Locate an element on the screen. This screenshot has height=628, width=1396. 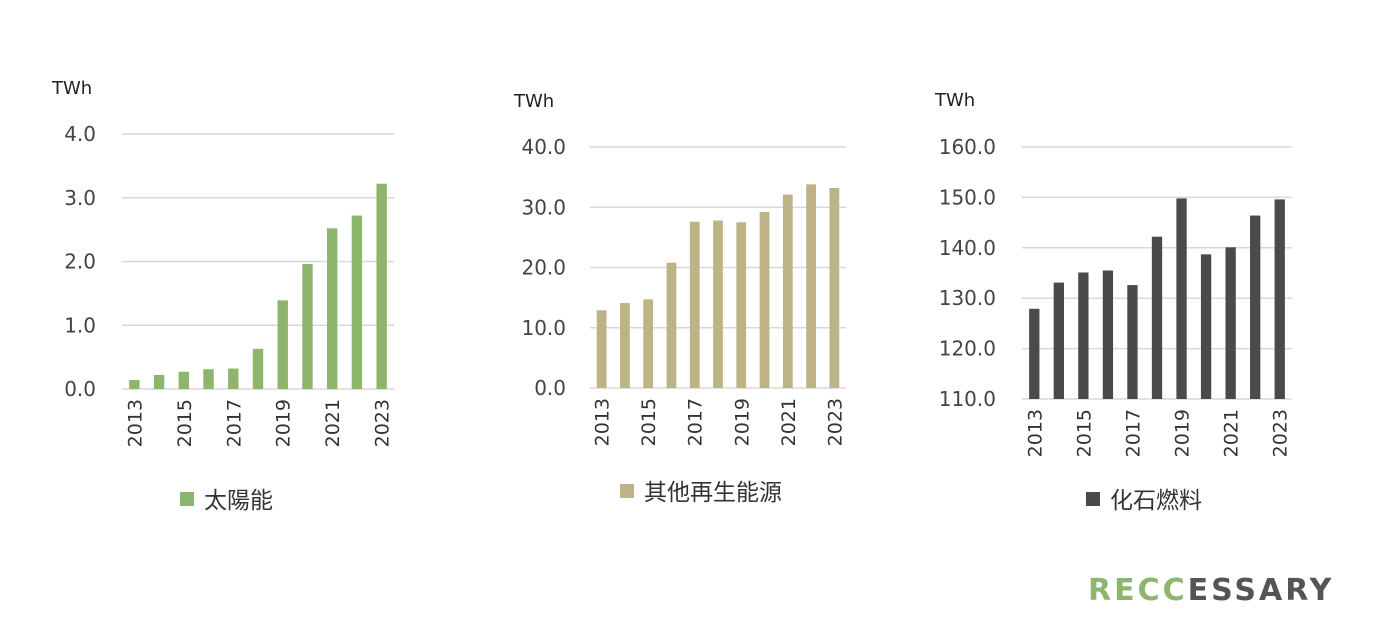
legend-label: 其他再生能源 is located at coordinates (713, 493).